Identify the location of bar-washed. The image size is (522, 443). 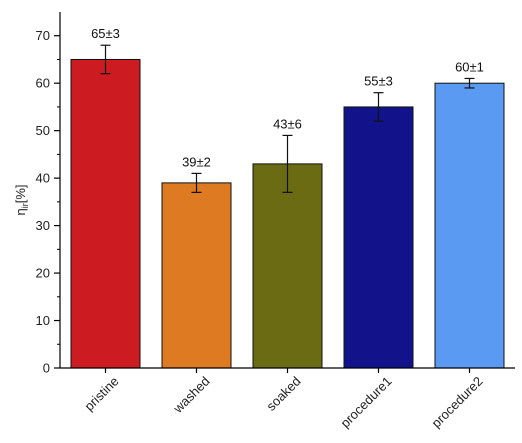
(196, 275).